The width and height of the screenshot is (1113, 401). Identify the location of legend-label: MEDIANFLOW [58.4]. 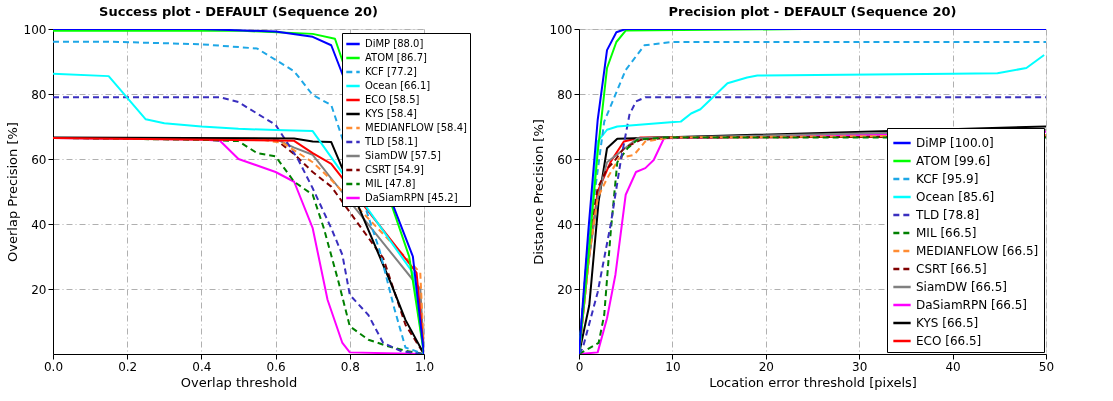
(416, 127).